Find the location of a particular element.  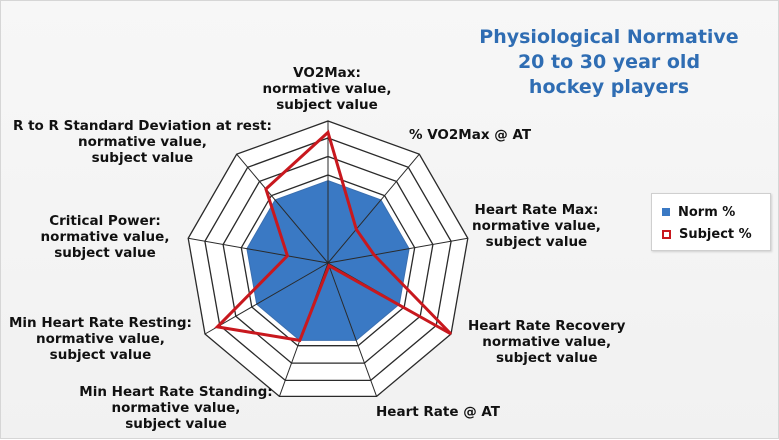

chart-title-line-2: 20 to 30 year old is located at coordinates (609, 62).